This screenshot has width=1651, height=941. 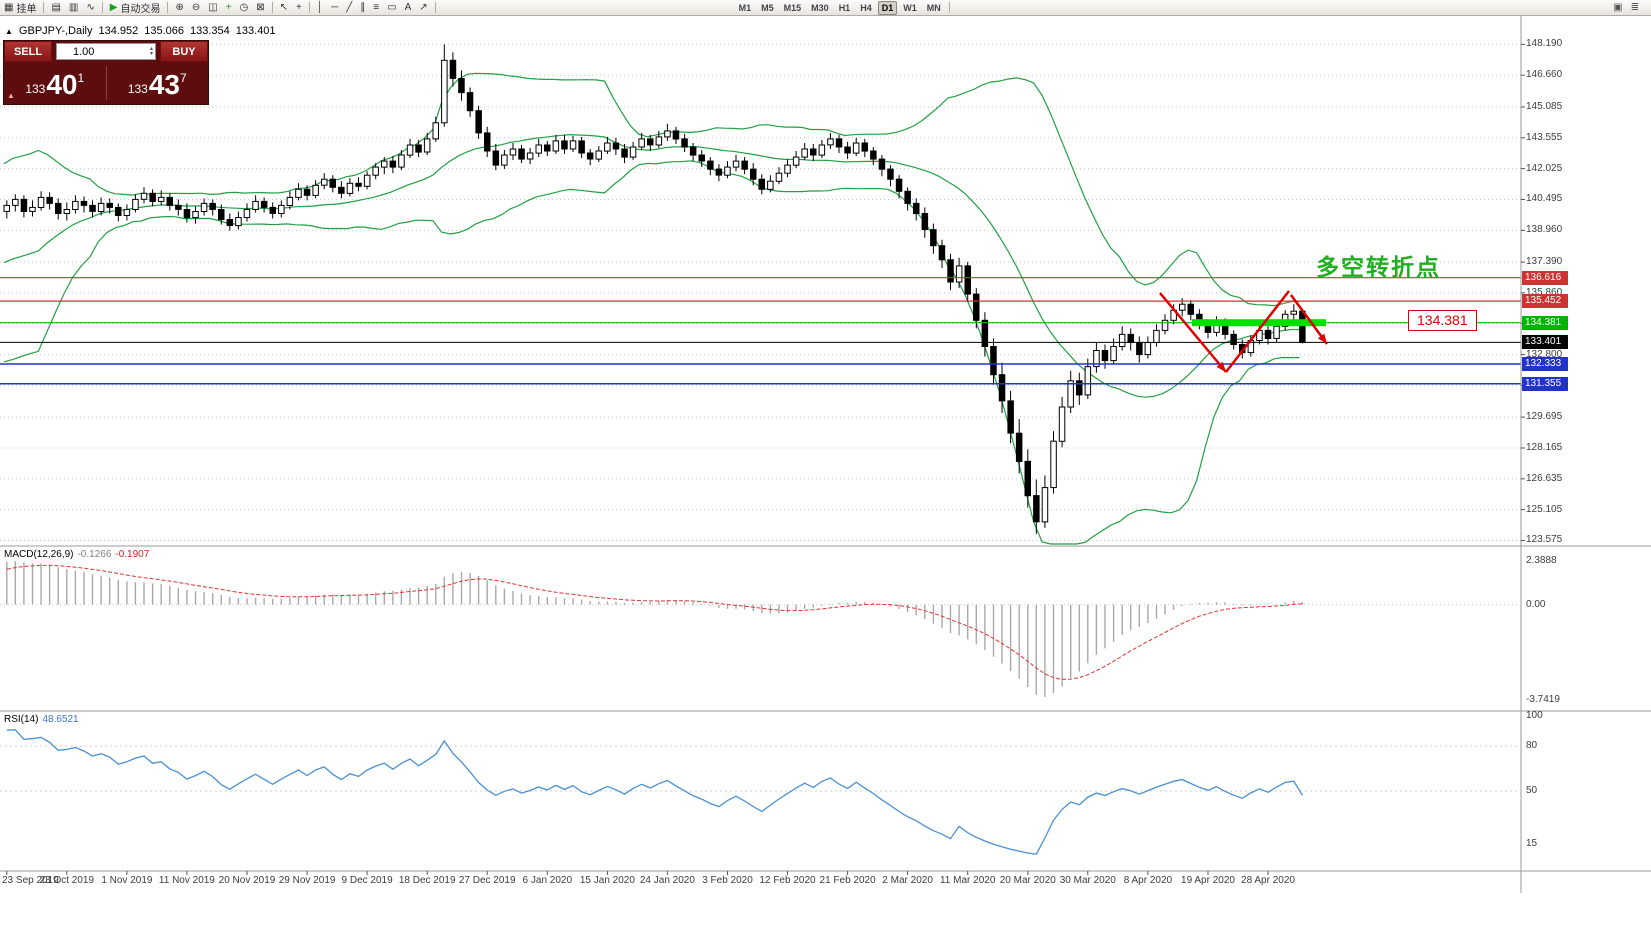 What do you see at coordinates (547, 880) in the screenshot?
I see `date-axis-label: 6 Jan 2020` at bounding box center [547, 880].